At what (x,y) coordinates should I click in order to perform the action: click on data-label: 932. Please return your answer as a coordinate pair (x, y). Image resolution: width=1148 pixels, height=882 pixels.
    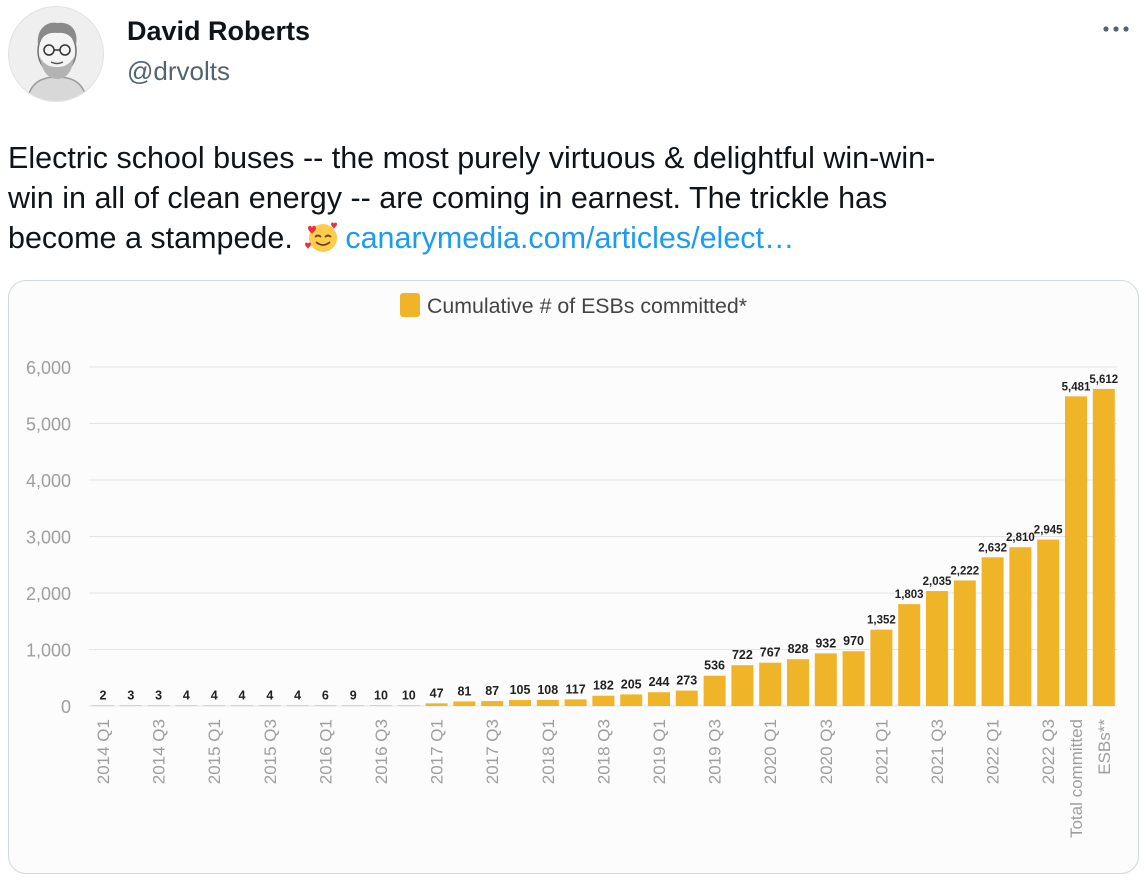
    Looking at the image, I should click on (825, 643).